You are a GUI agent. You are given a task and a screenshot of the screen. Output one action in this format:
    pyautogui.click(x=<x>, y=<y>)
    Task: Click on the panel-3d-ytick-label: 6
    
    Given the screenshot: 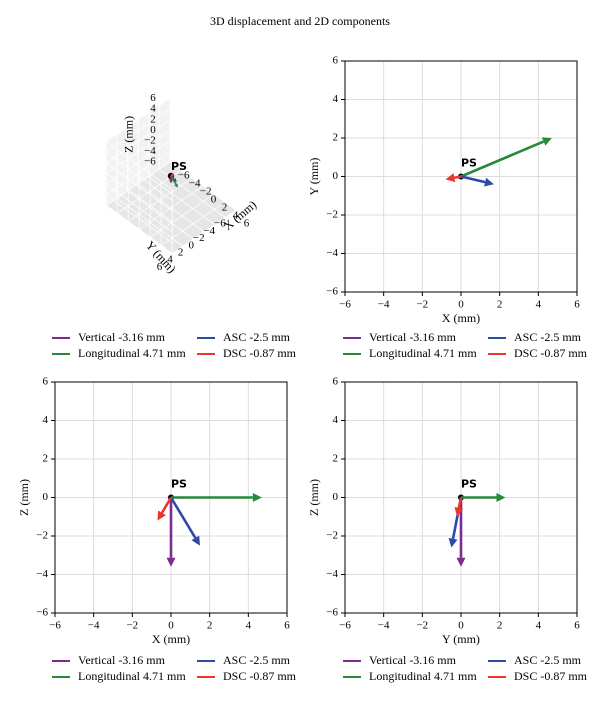 What is the action you would take?
    pyautogui.click(x=160, y=267)
    